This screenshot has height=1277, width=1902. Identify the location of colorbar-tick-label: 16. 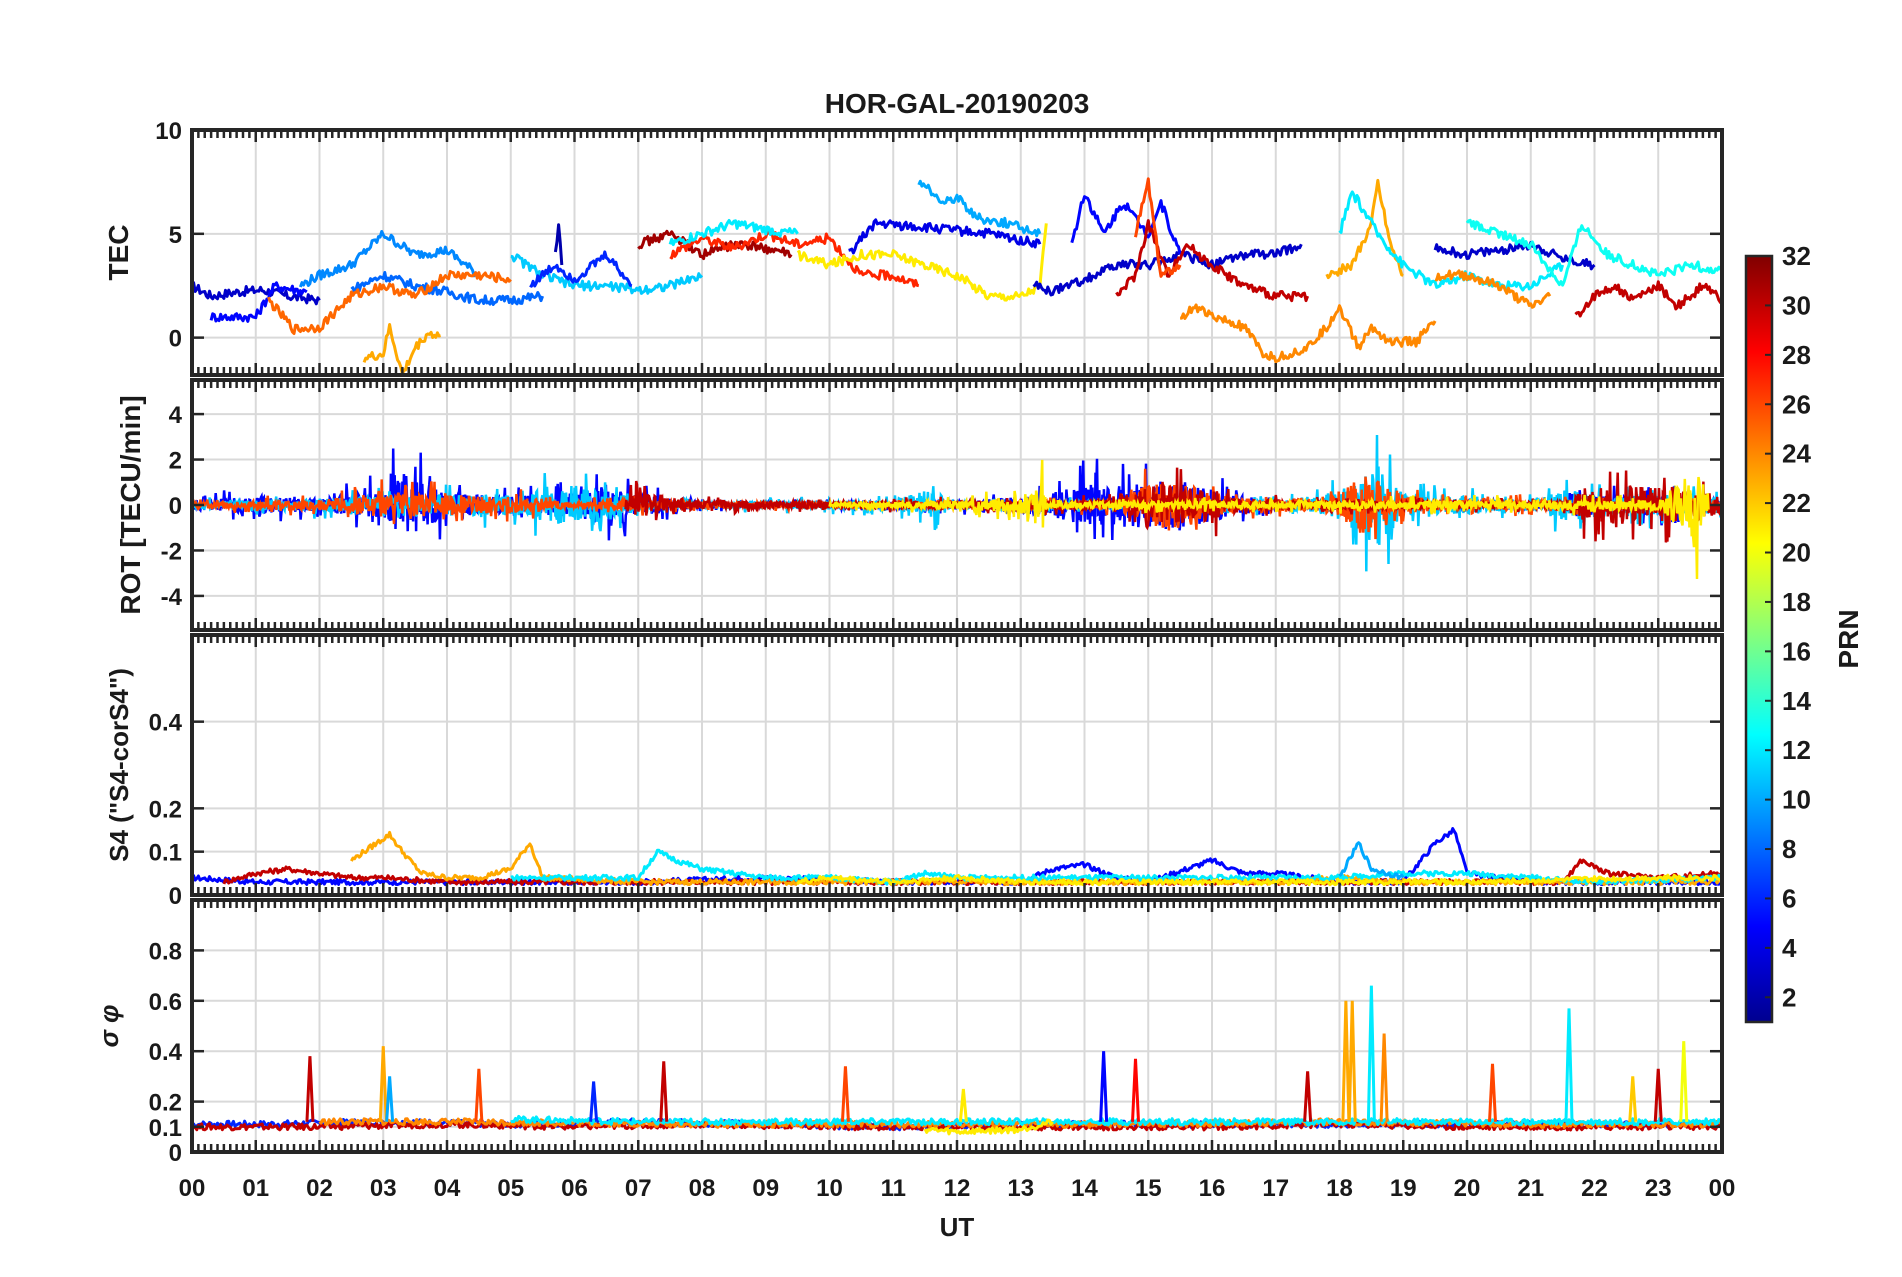
(1796, 651).